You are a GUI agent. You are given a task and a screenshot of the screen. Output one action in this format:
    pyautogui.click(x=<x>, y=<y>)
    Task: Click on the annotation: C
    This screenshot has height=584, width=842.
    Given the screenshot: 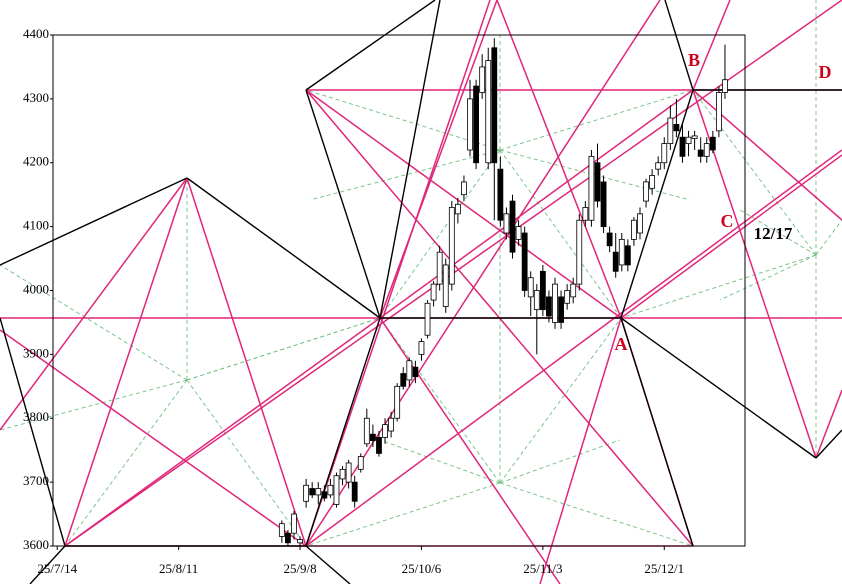 What is the action you would take?
    pyautogui.click(x=727, y=221)
    